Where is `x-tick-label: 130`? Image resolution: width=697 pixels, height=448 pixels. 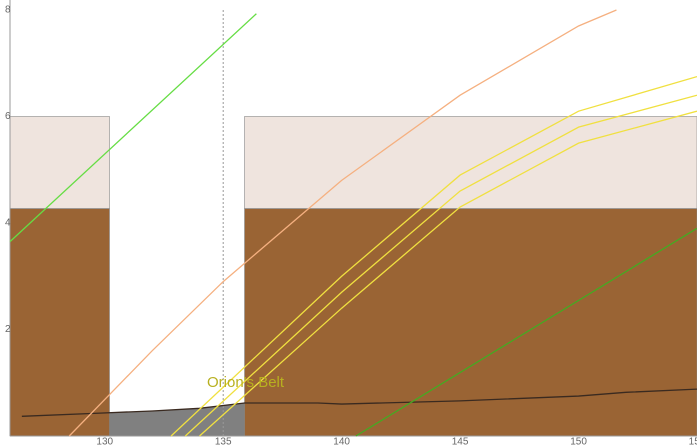
x-tick-label: 130 is located at coordinates (104, 442).